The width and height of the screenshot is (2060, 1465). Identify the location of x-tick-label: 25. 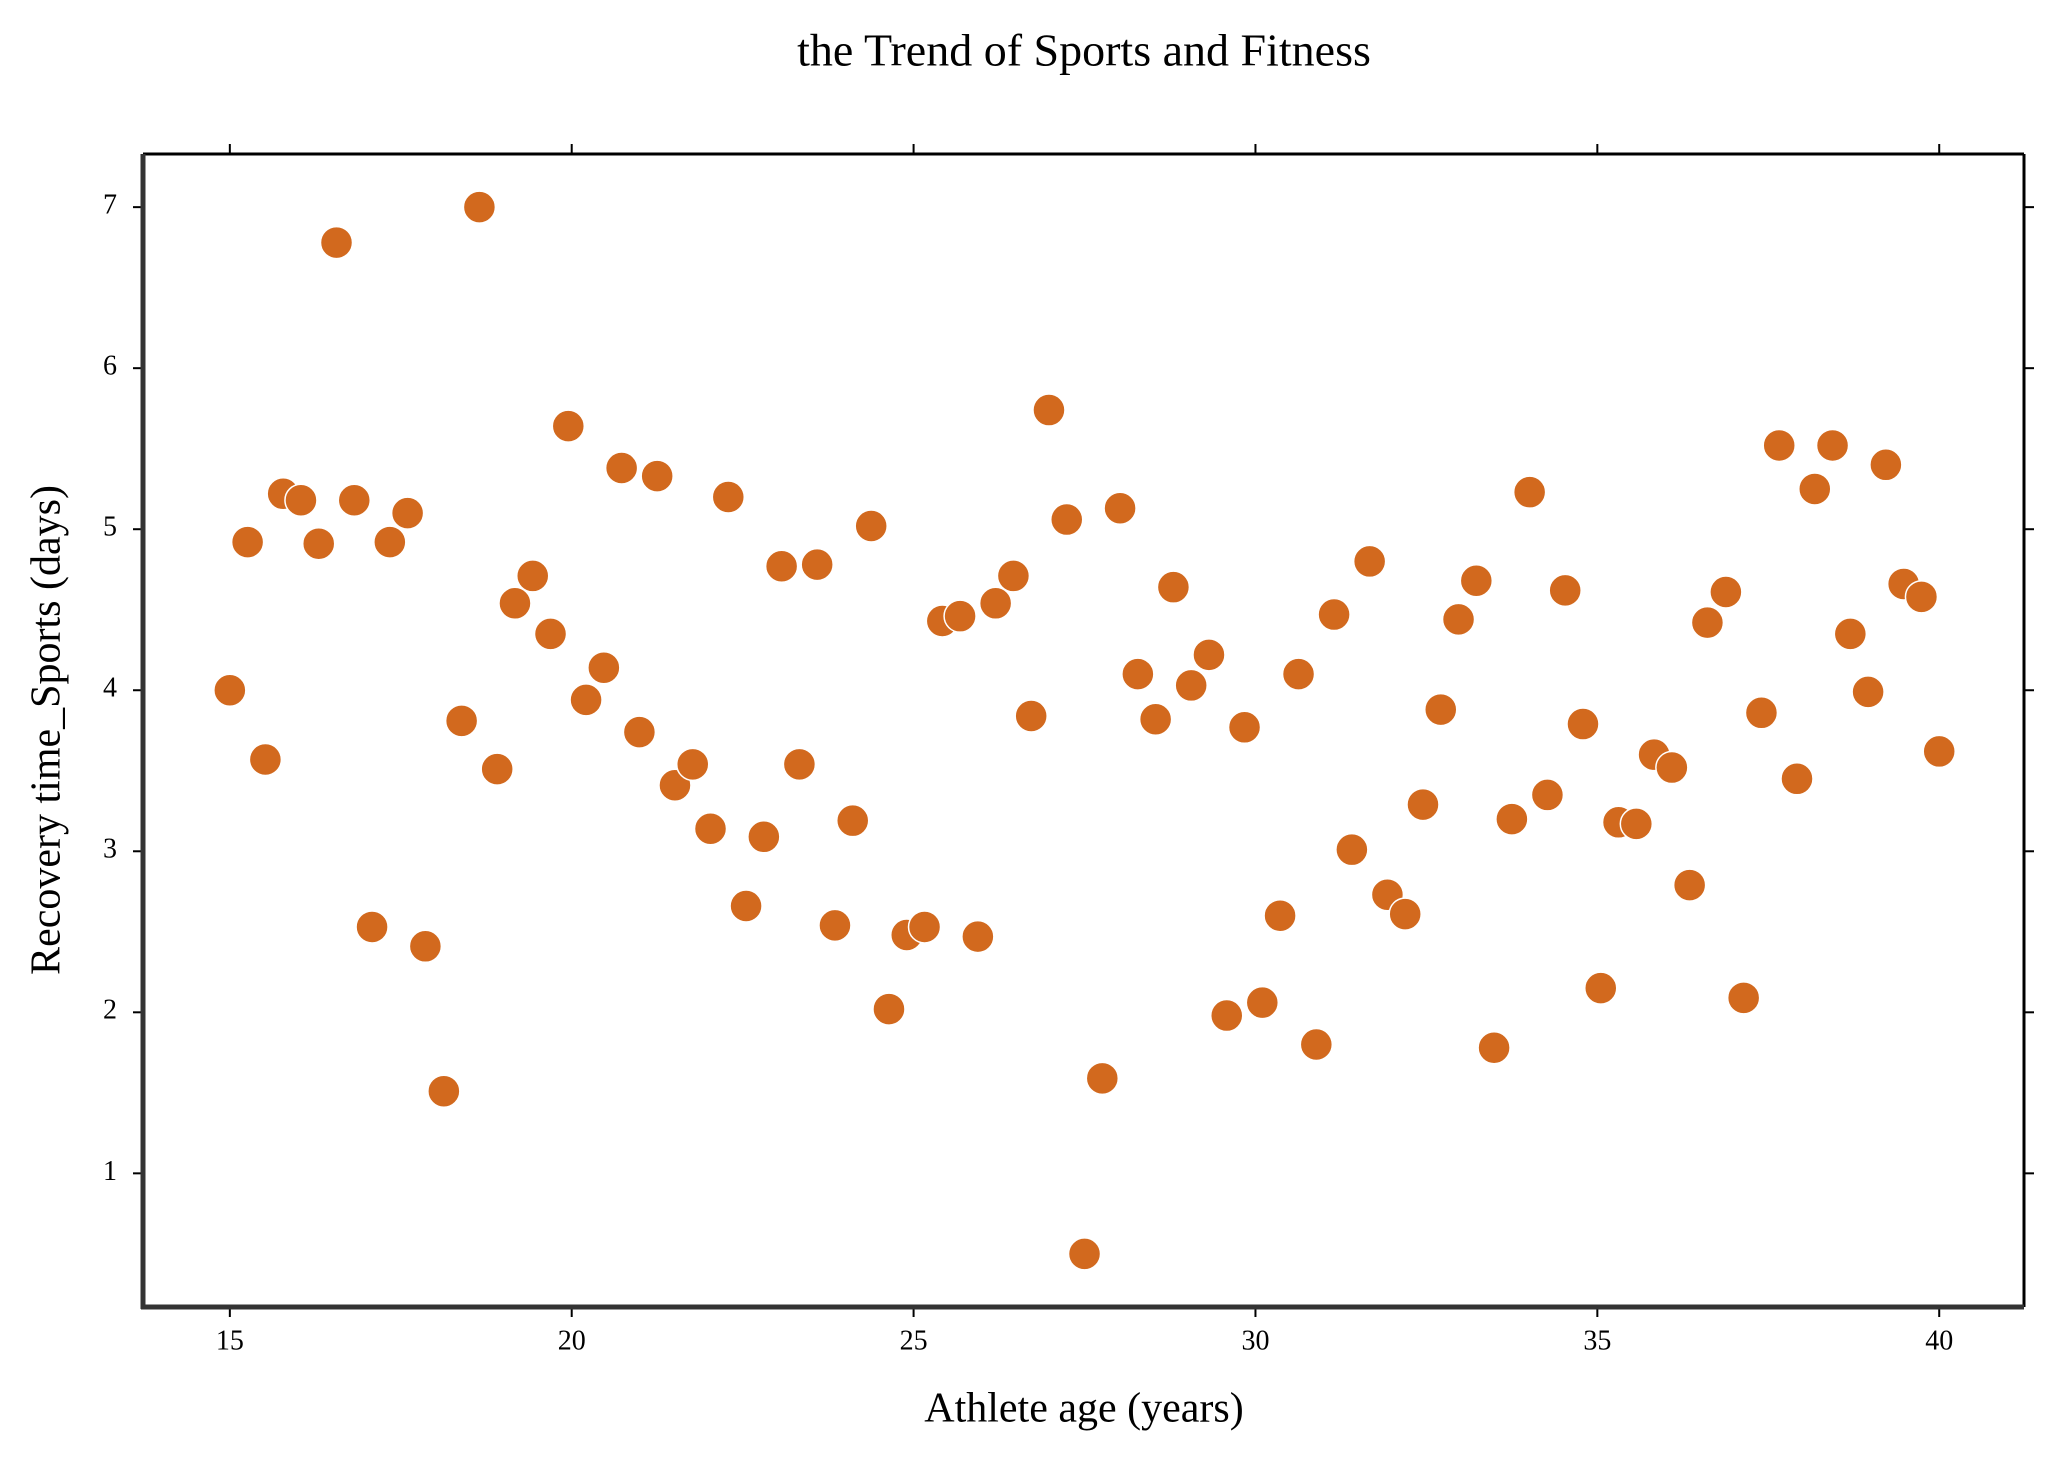
(914, 1340).